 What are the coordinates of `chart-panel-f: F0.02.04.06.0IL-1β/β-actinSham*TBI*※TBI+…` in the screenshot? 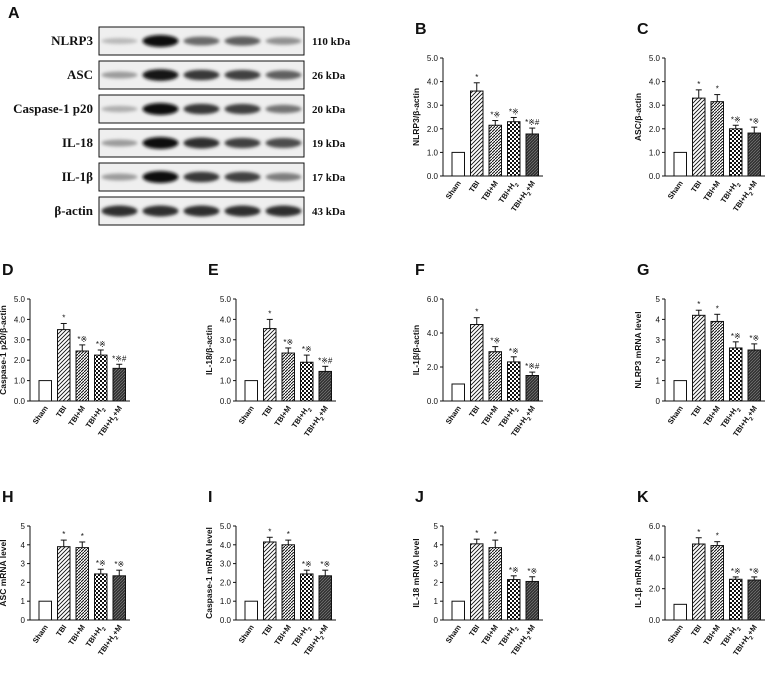 It's located at (477, 350).